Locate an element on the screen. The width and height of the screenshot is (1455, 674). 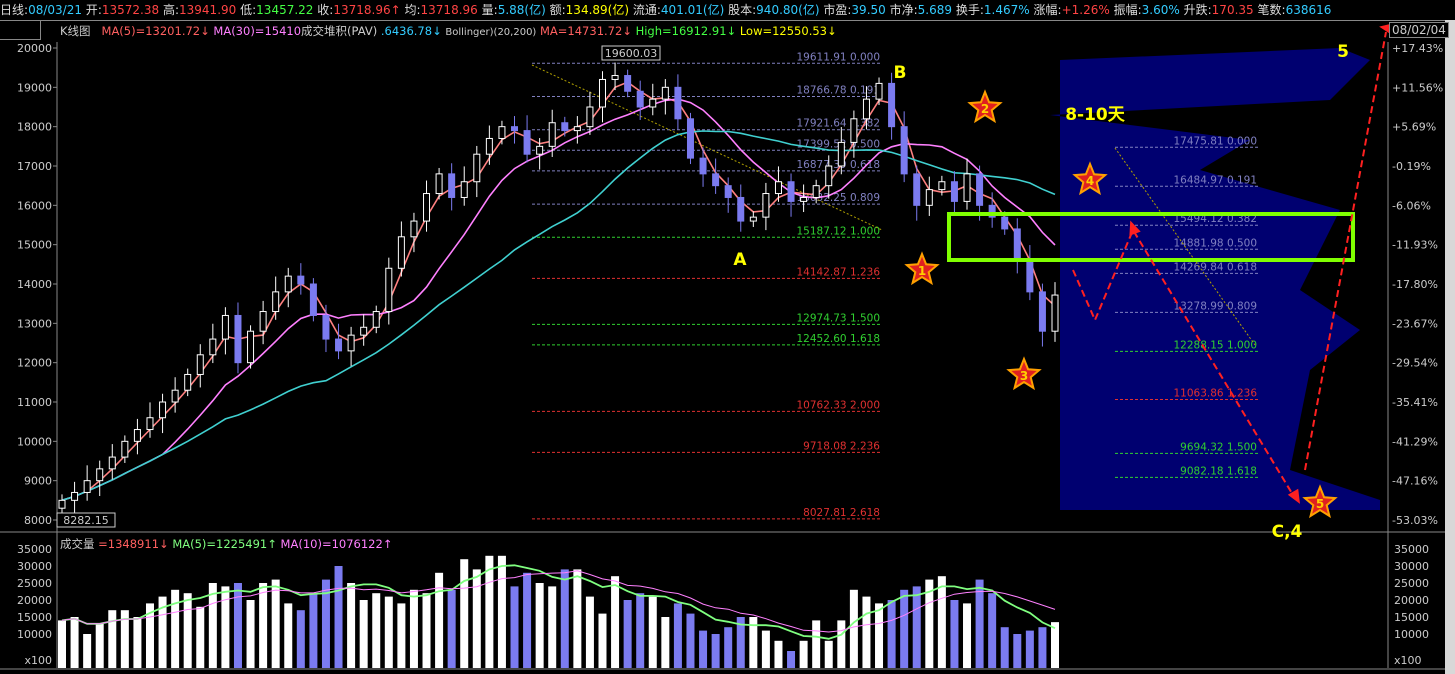
pct-tick-label: -35.41% is located at coordinates (1415, 402).